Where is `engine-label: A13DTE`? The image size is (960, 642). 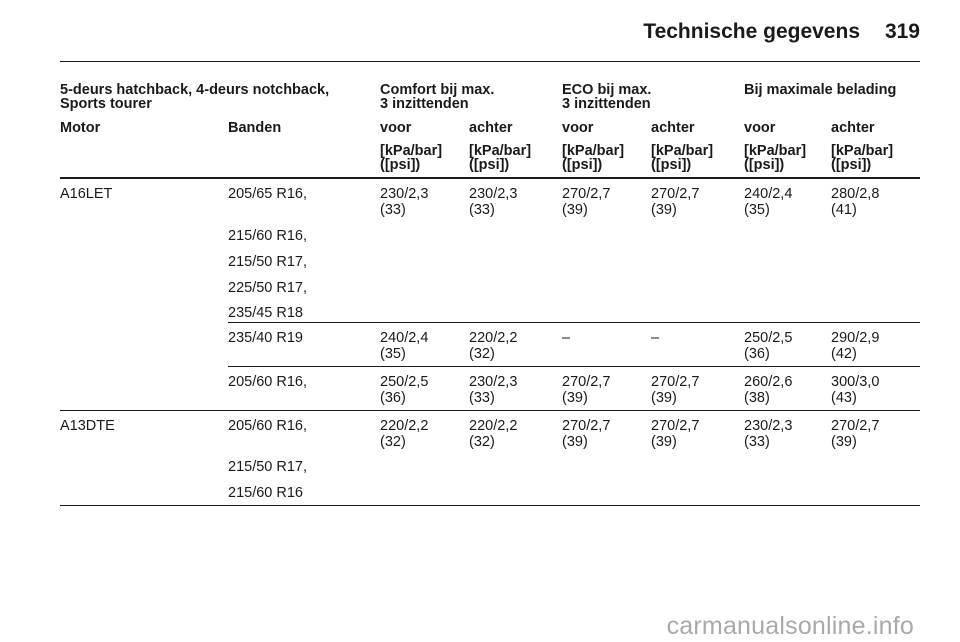 engine-label: A13DTE is located at coordinates (87, 426).